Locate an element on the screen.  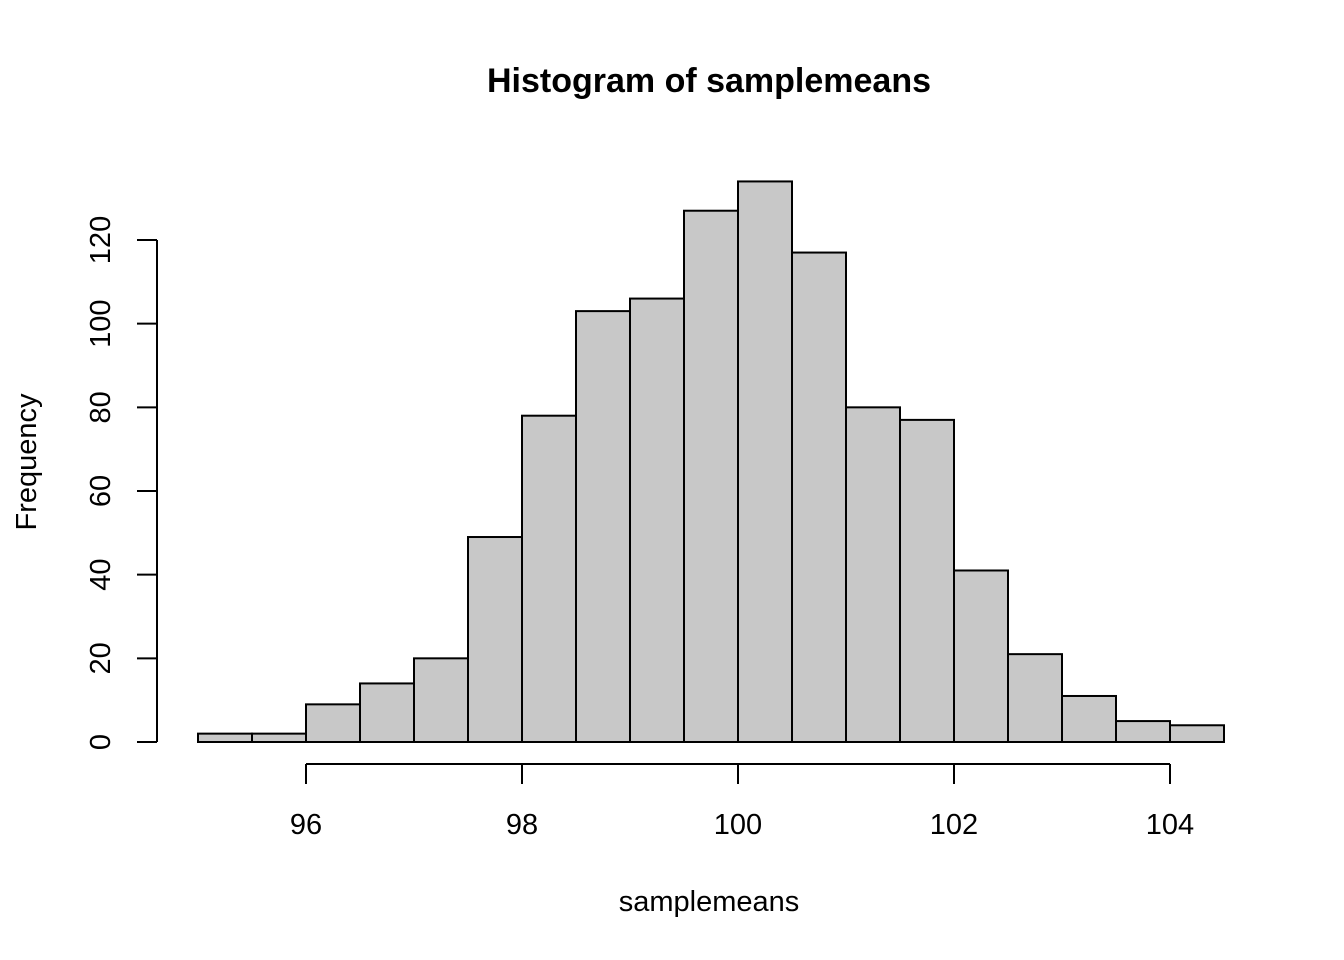
x-axis: 96 98 100 102 104 is located at coordinates (742, 802).